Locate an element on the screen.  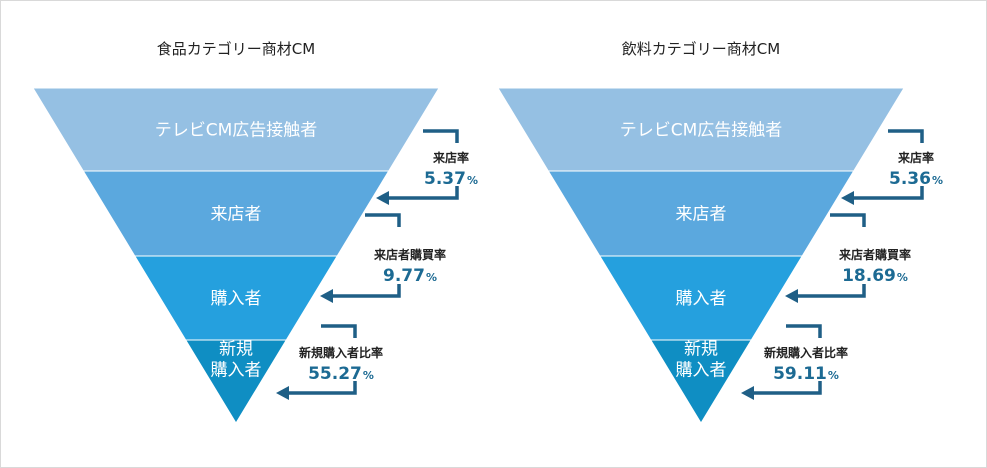
rate-value: 5.36% is located at coordinates (916, 179).